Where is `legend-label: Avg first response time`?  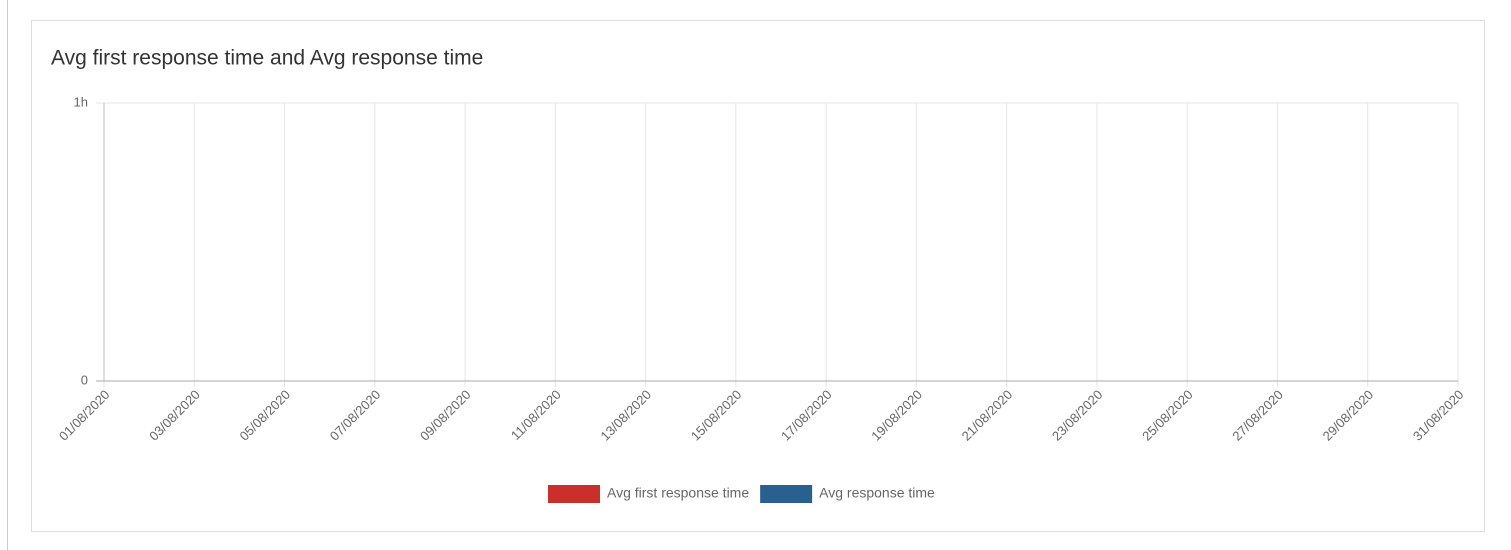 legend-label: Avg first response time is located at coordinates (678, 493).